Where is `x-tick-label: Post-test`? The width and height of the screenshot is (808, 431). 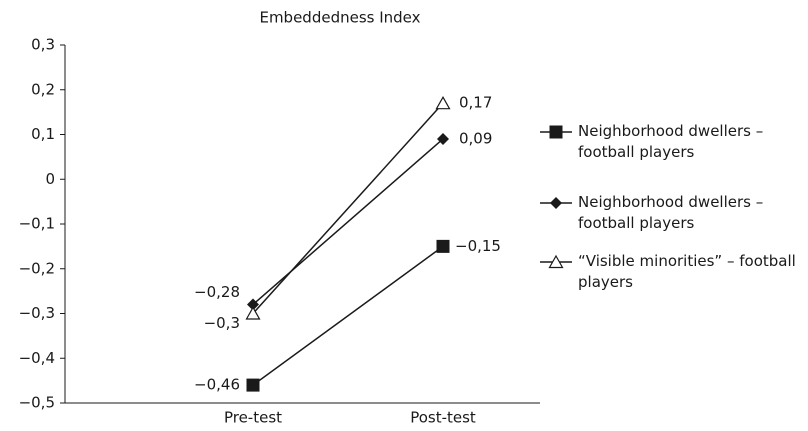
x-tick-label: Post-test is located at coordinates (443, 418).